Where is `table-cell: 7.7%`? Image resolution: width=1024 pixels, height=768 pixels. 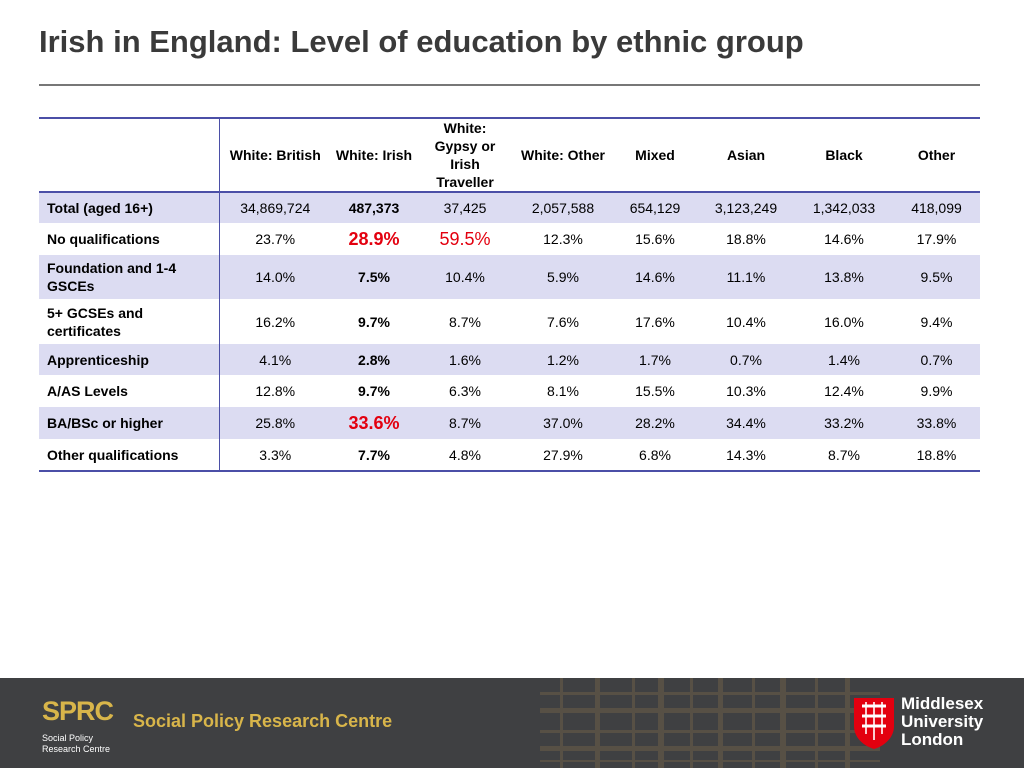 table-cell: 7.7% is located at coordinates (374, 455).